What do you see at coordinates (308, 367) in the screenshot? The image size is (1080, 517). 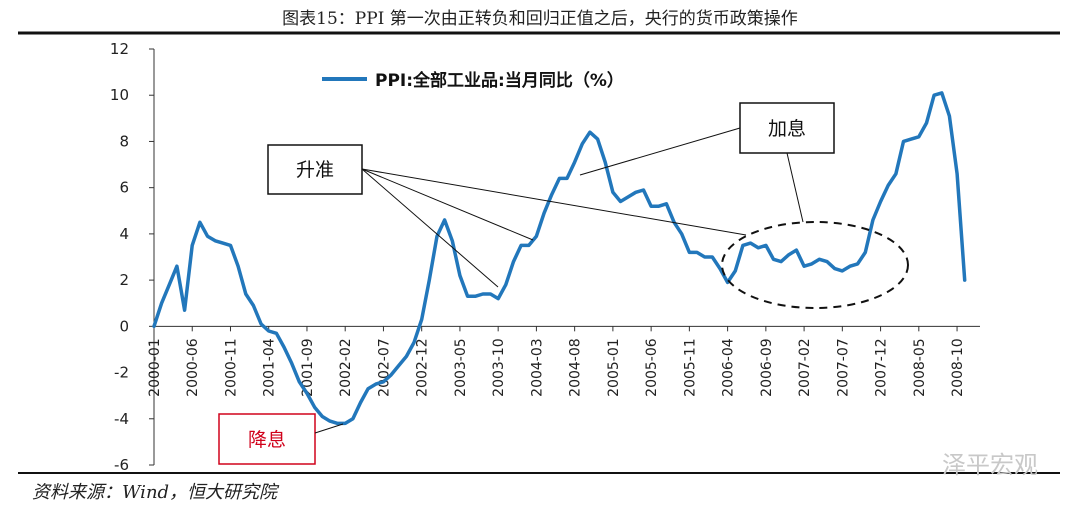 I see `x-tick-label: 2001-09` at bounding box center [308, 367].